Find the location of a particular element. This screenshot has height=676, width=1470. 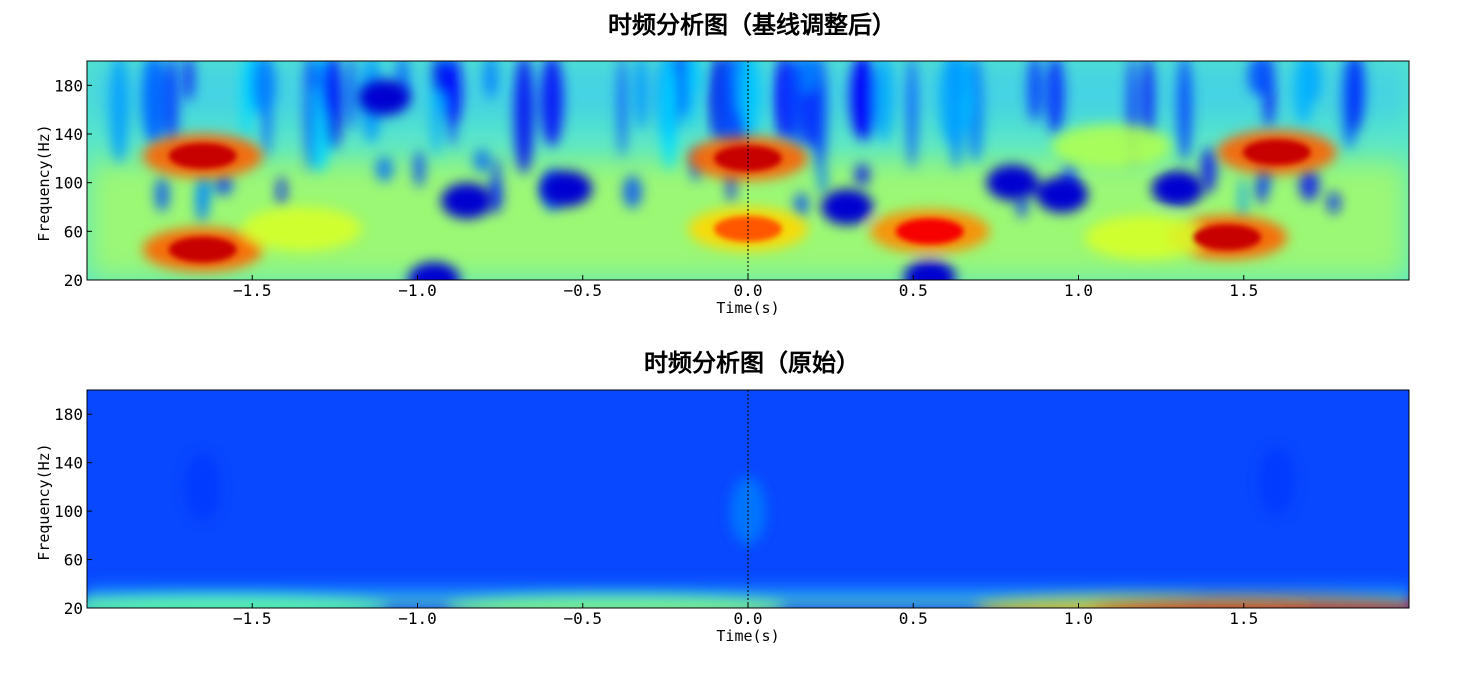

chart-bottom-y-axis-label: Frequency(Hz) is located at coordinates (44, 501).